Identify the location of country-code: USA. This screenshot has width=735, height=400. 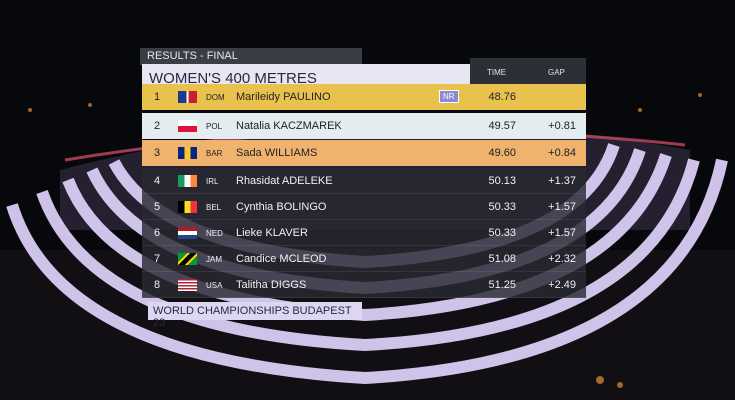
(214, 285).